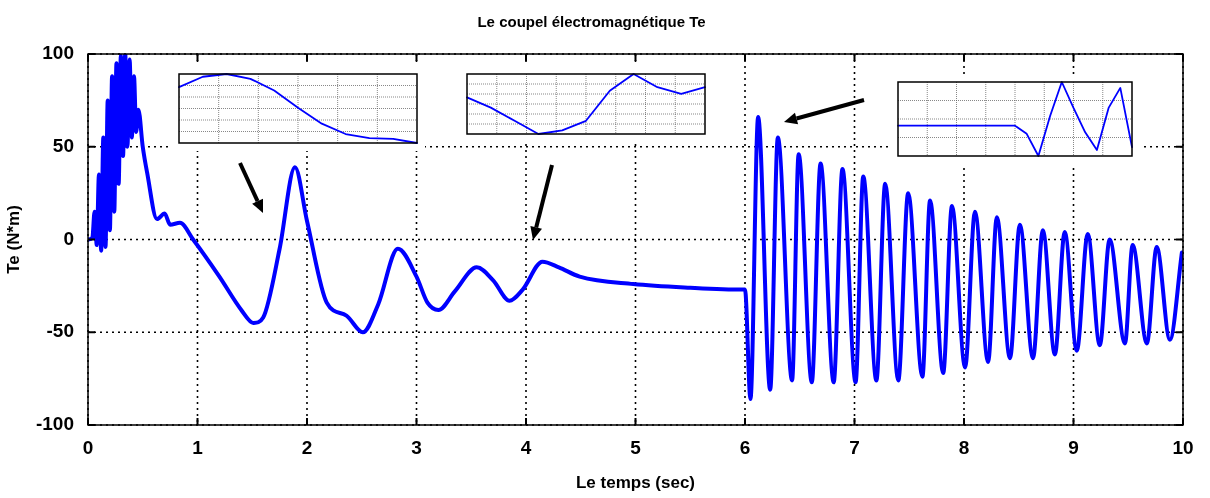  Describe the element at coordinates (63, 145) in the screenshot. I see `y-tick-label: 50` at that location.